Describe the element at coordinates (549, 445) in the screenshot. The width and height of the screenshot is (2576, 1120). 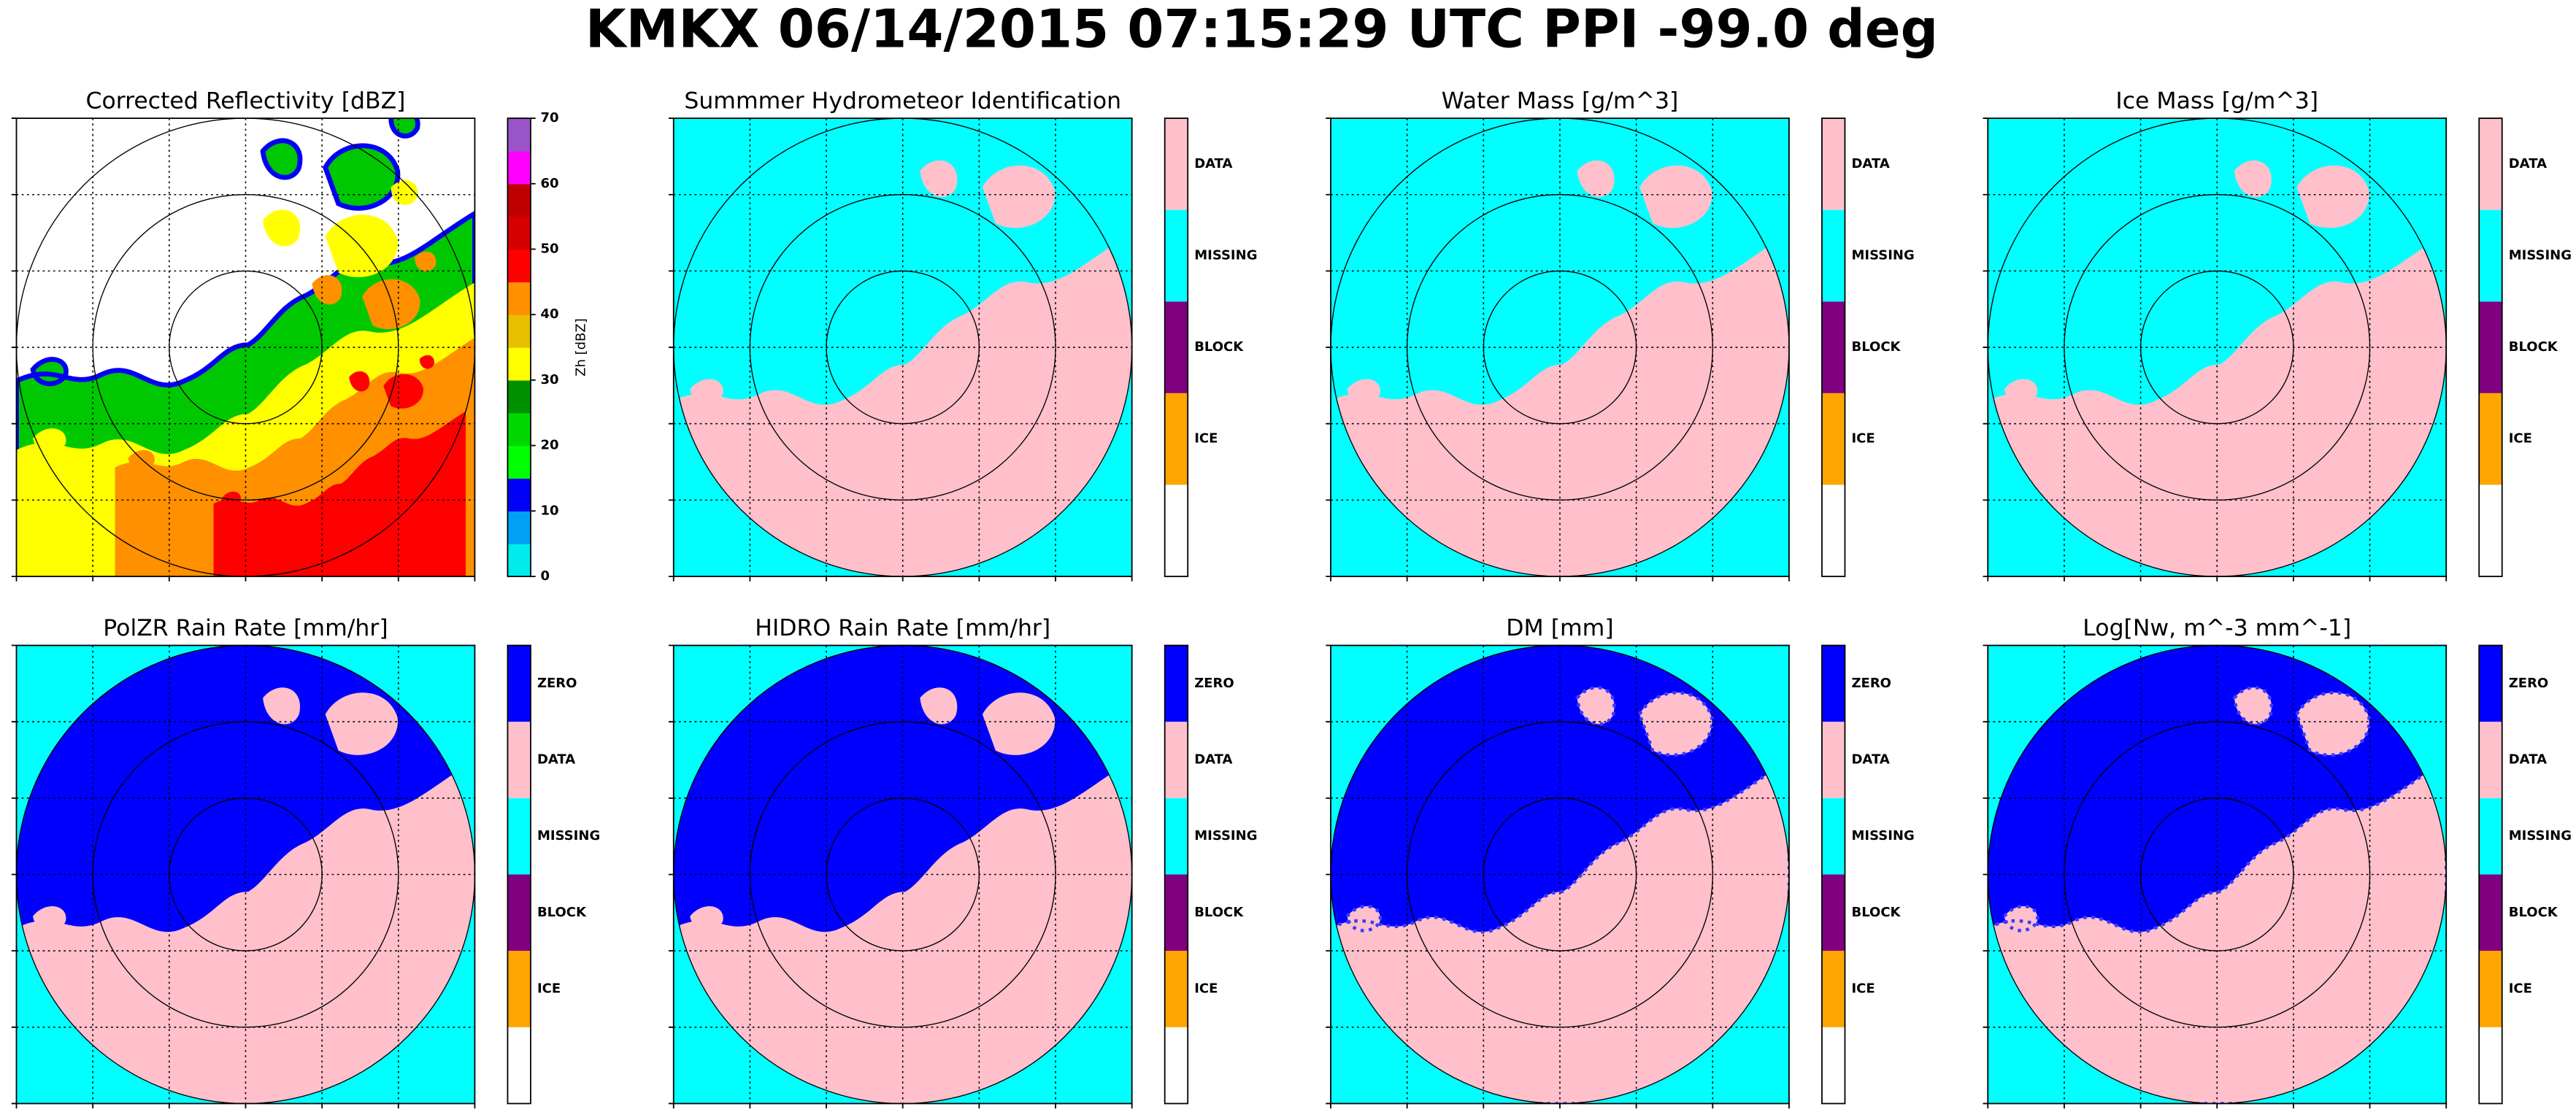
I see `colorbar-tick-label: 20` at that location.